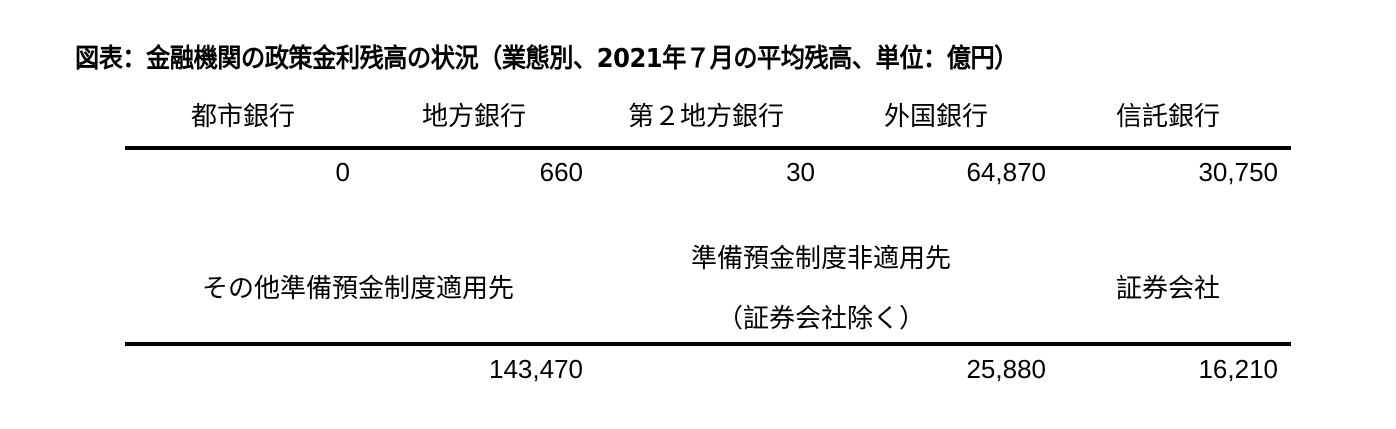 The height and width of the screenshot is (429, 1396). I want to click on header-reserve-non-applicable-note: （証券会社除く）, so click(820, 319).